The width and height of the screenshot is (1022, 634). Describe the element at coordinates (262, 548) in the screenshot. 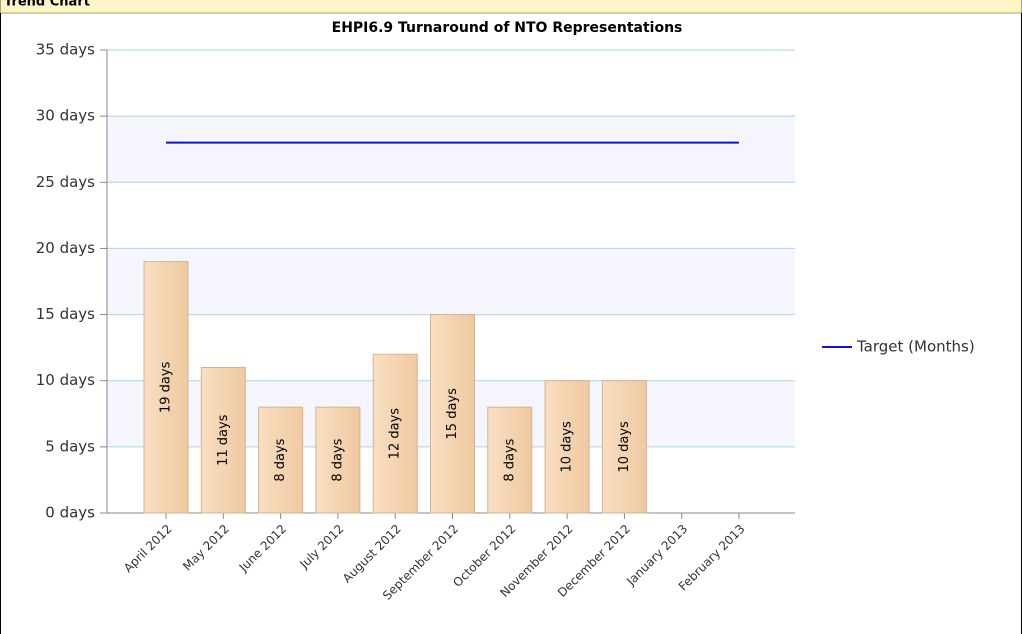

I see `x-tick-label: June 2012` at that location.